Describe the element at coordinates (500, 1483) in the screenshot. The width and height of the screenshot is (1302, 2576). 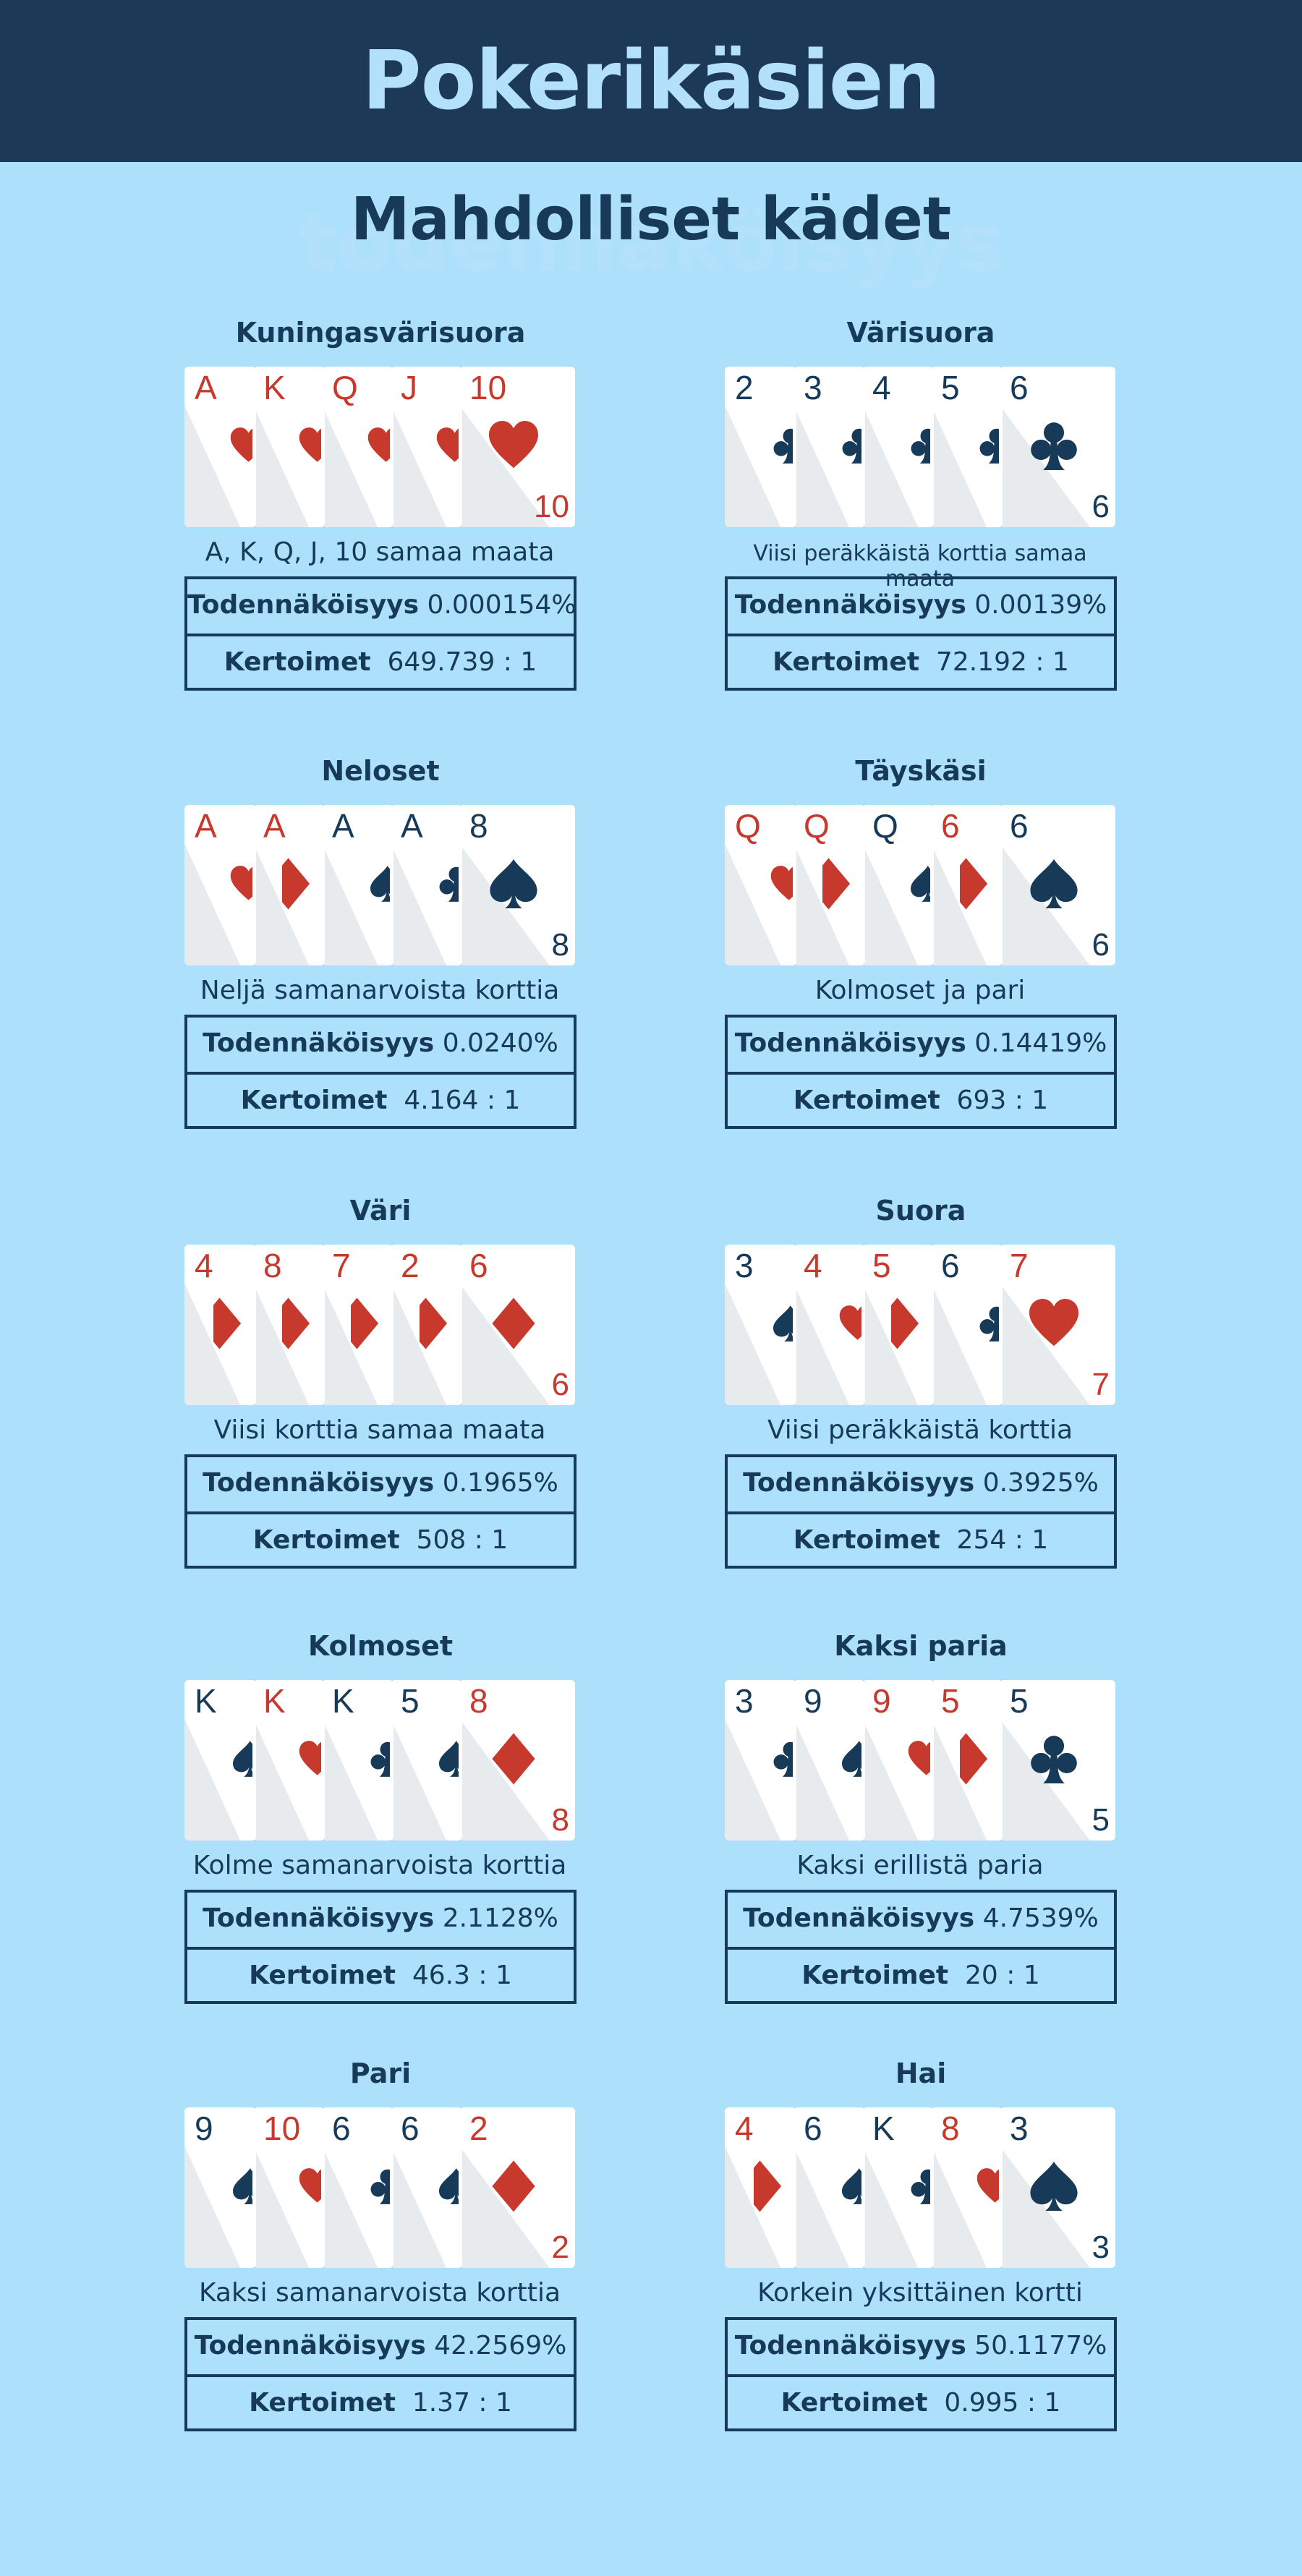
I see `probability-row-value: 0.1965%` at that location.